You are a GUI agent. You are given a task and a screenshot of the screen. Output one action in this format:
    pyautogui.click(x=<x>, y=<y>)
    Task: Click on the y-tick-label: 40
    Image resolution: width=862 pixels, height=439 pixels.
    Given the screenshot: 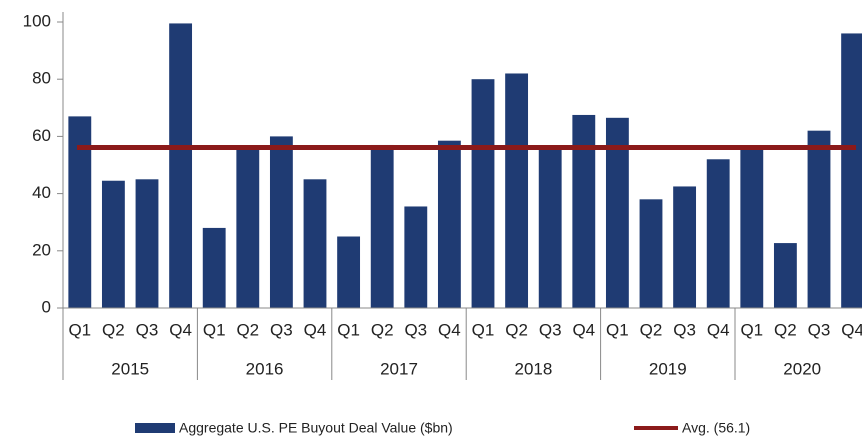 What is the action you would take?
    pyautogui.click(x=41, y=192)
    